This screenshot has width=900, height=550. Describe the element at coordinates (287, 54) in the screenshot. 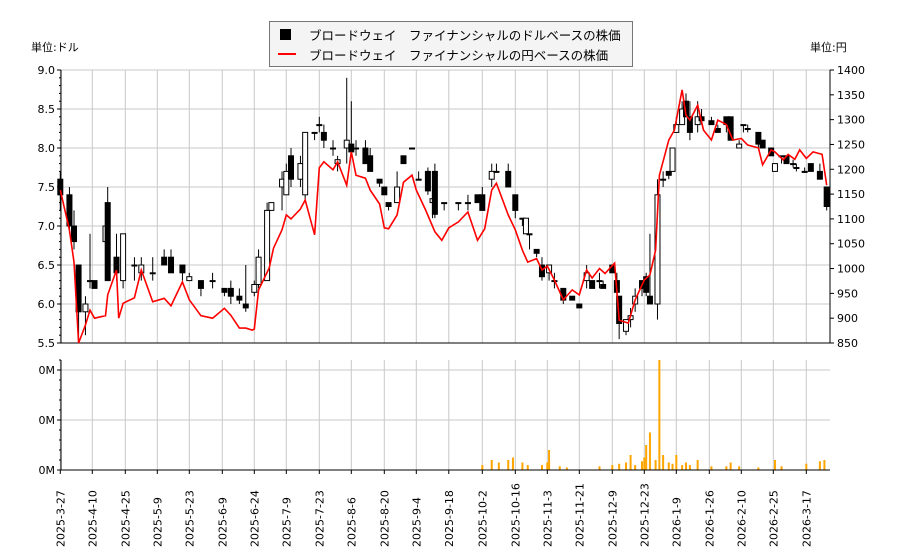

I see `legend-swatch-line` at that location.